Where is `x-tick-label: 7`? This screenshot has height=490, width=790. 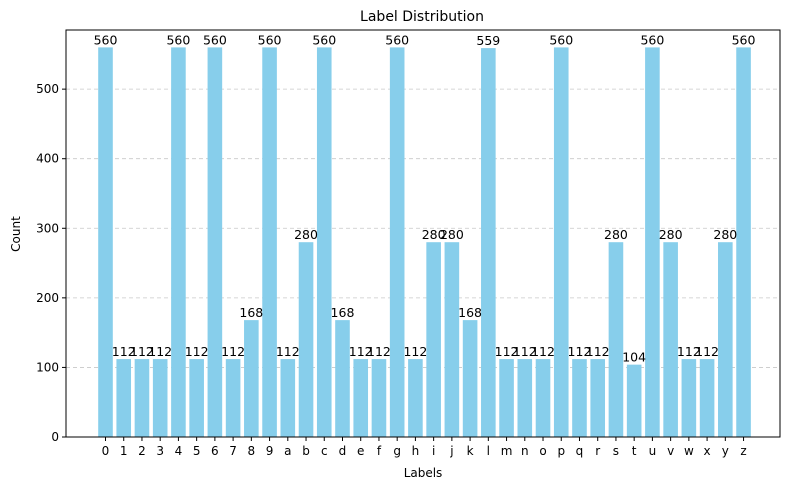
x-tick-label: 7 is located at coordinates (233, 451).